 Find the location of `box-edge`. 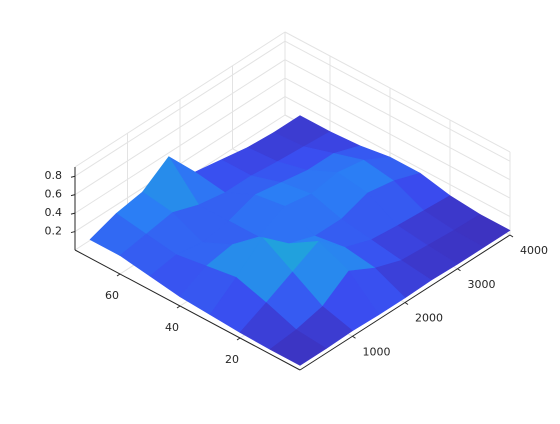

box-edge is located at coordinates (397, 92).